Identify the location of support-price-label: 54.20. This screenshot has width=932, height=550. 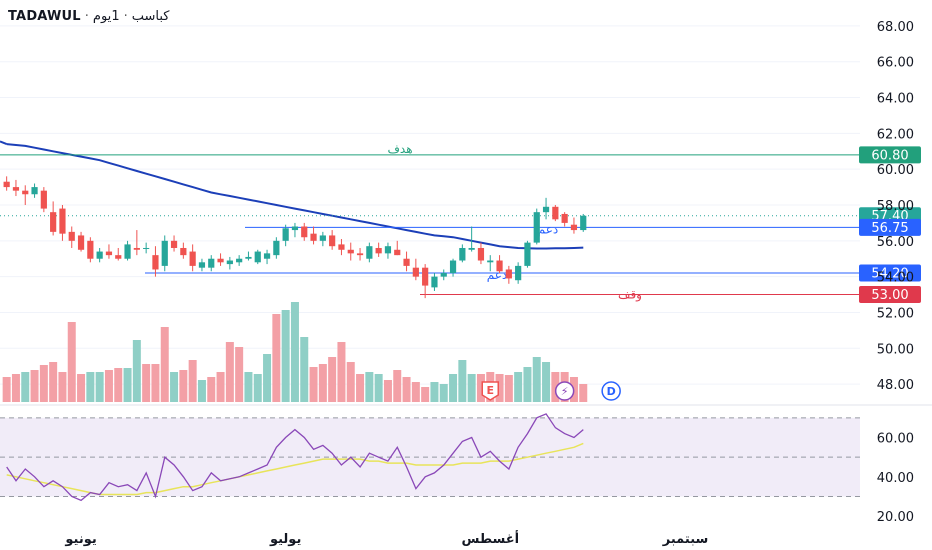
(889, 274).